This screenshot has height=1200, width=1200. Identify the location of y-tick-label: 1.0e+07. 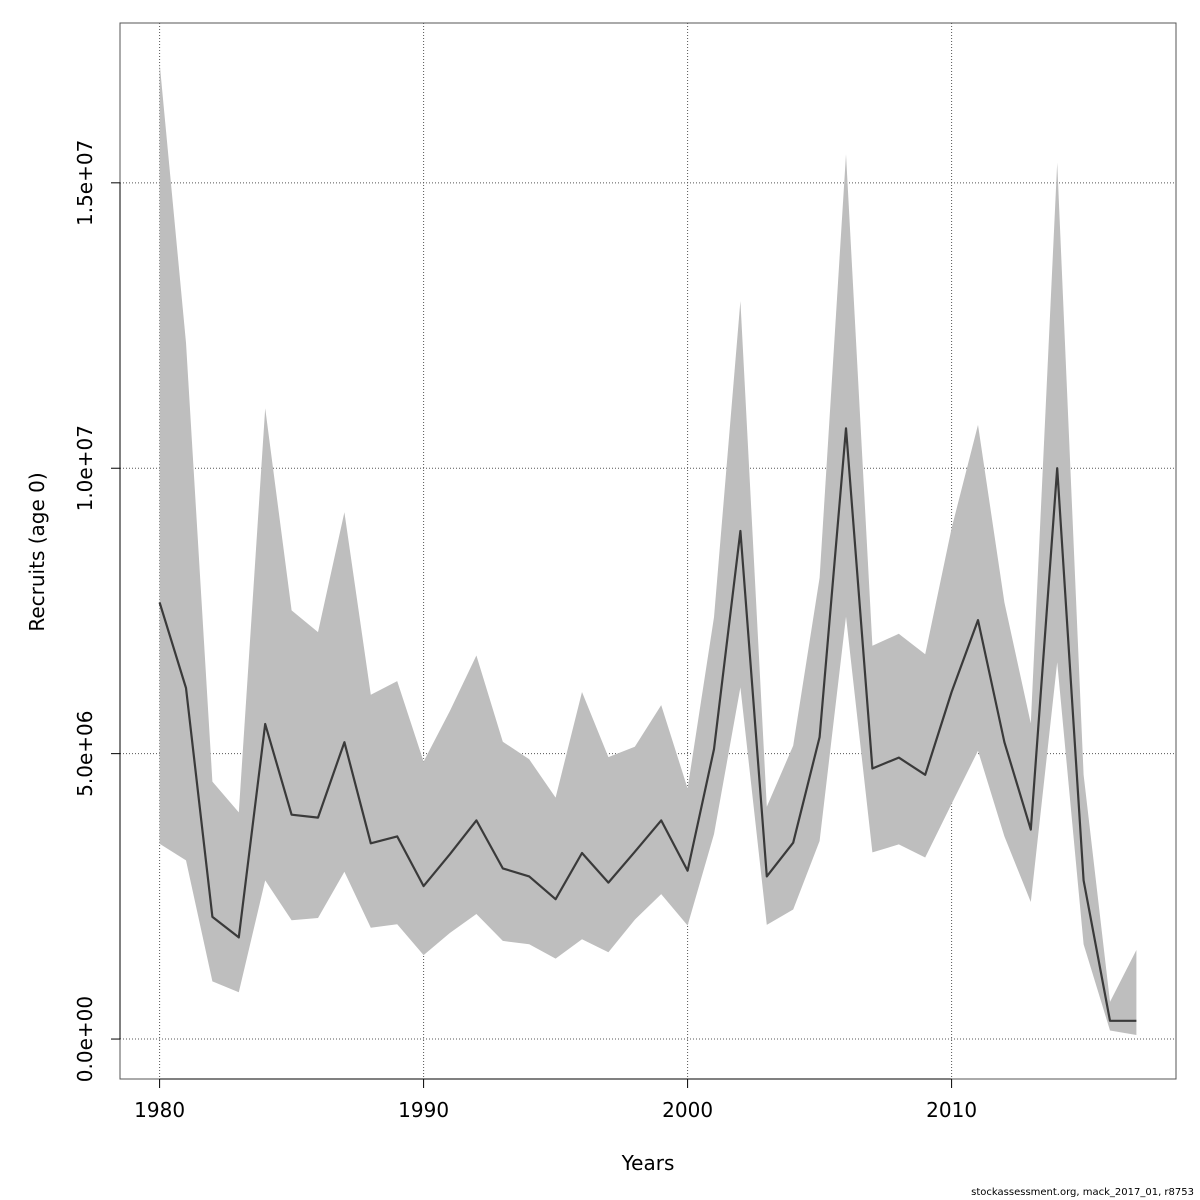
(85, 468).